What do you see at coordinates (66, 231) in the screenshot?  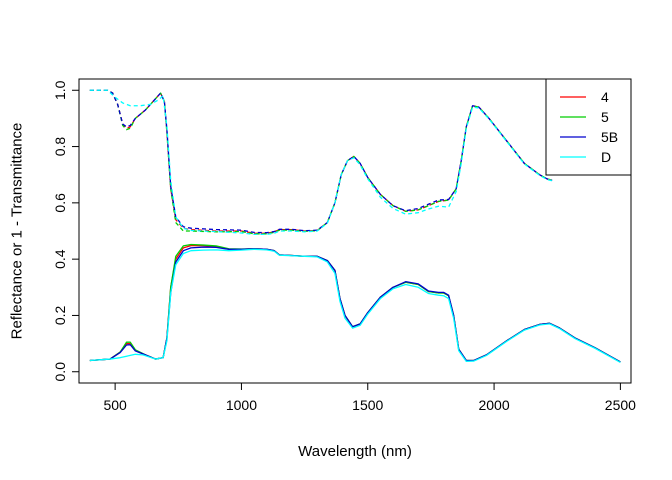 I see `y-axis: 0.0 0.2 0.4 0.6 0.8 1.0` at bounding box center [66, 231].